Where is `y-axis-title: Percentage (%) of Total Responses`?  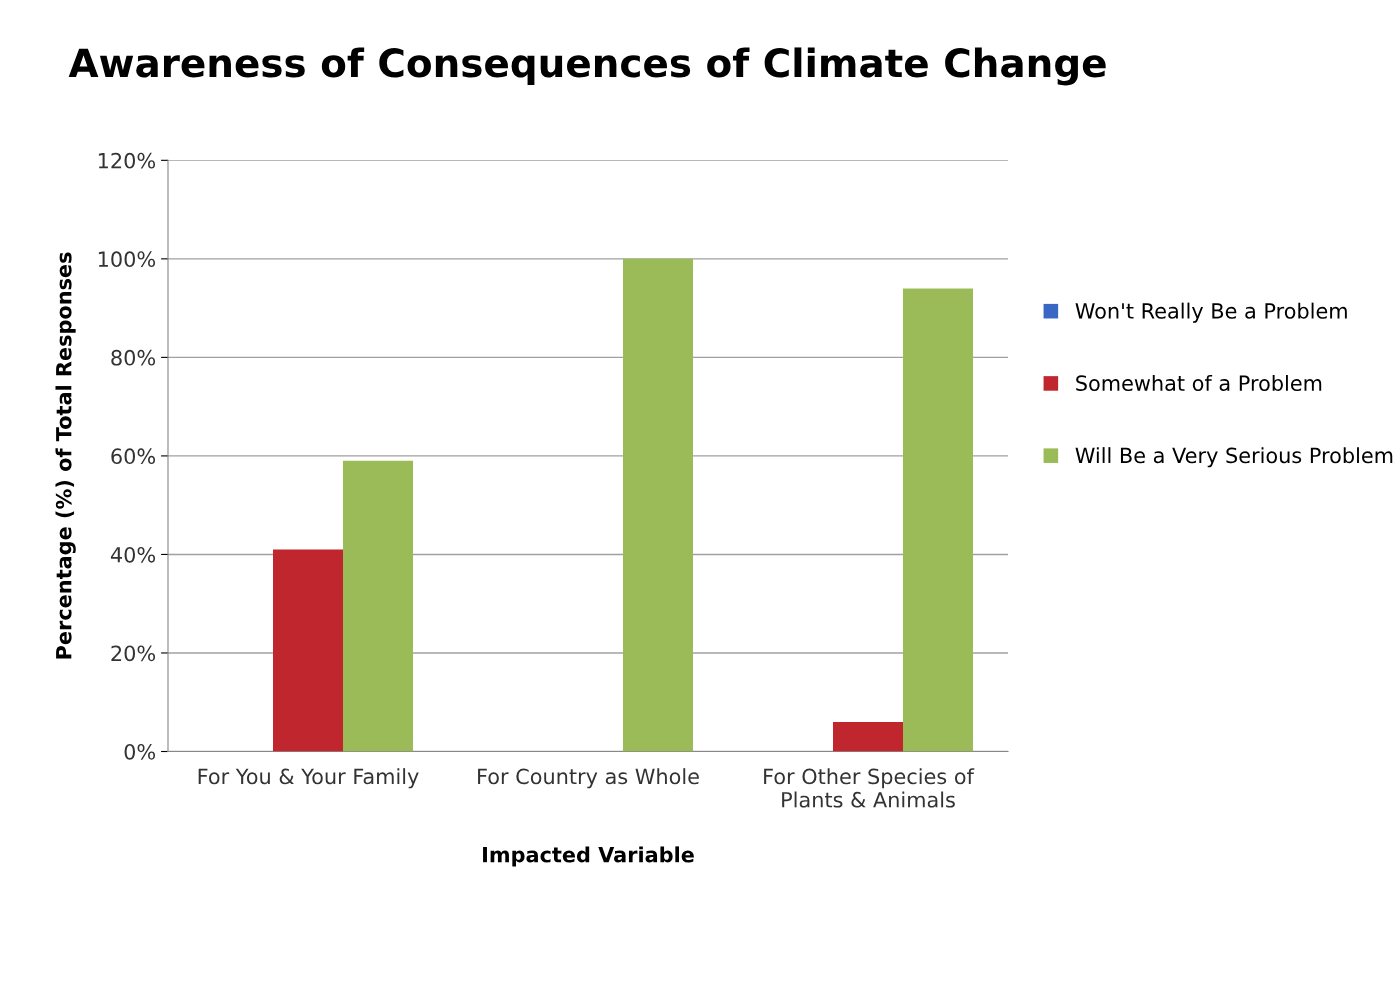 y-axis-title: Percentage (%) of Total Responses is located at coordinates (65, 455).